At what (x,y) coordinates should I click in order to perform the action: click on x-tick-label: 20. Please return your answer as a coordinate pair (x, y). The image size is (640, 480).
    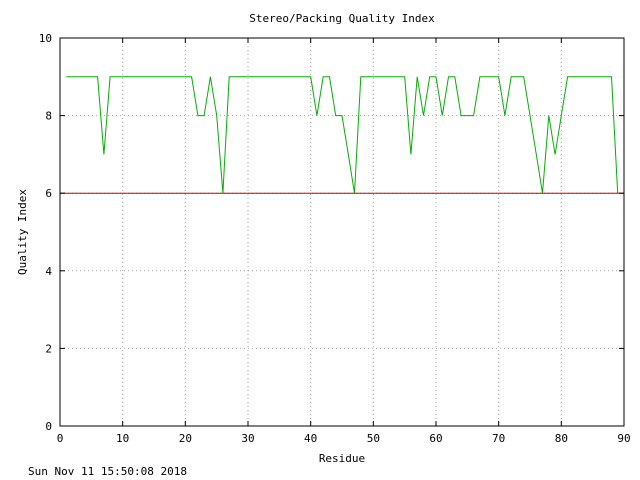
    Looking at the image, I should click on (185, 438).